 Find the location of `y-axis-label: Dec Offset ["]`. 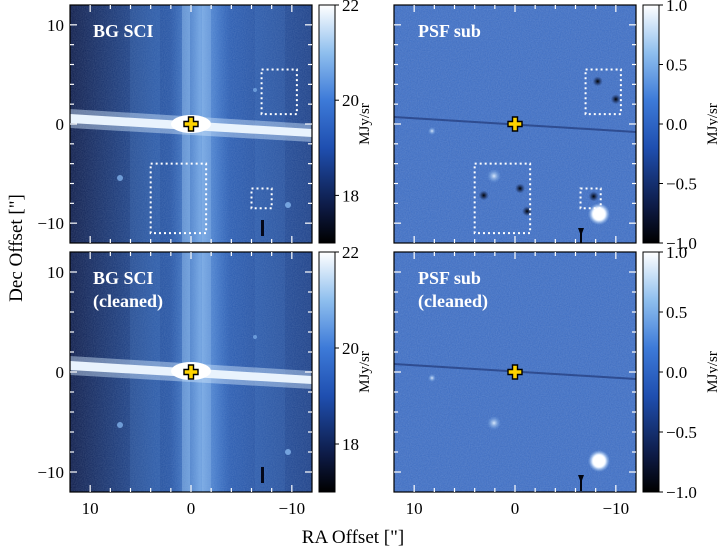

y-axis-label: Dec Offset ["] is located at coordinates (16, 248).